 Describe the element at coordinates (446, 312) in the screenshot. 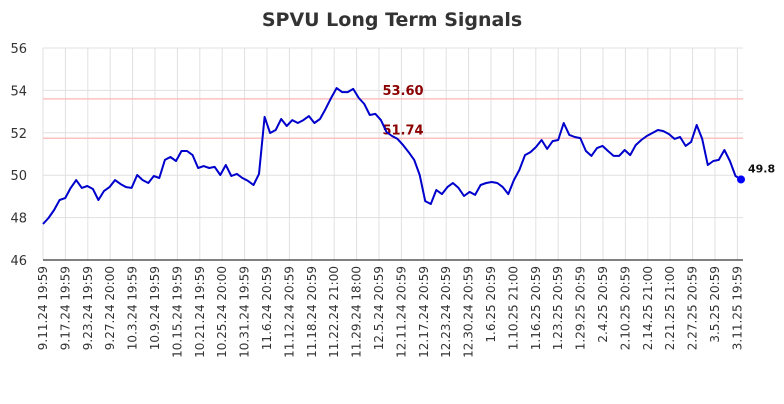

I see `x-tick-label: 12.23.24 20:59` at that location.